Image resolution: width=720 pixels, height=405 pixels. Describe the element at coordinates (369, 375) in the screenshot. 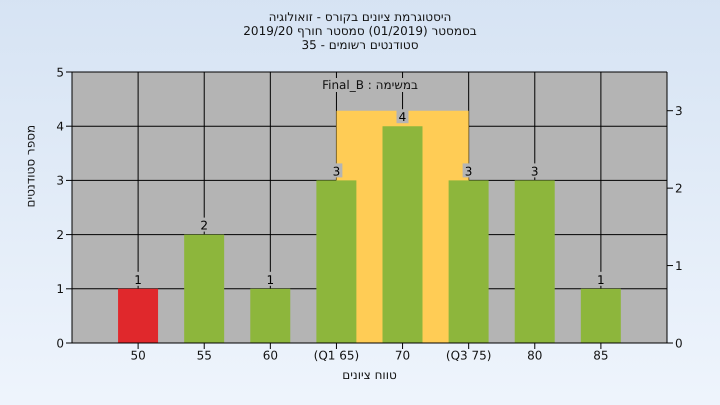

I see `x-axis-title: טווח ציונים` at that location.